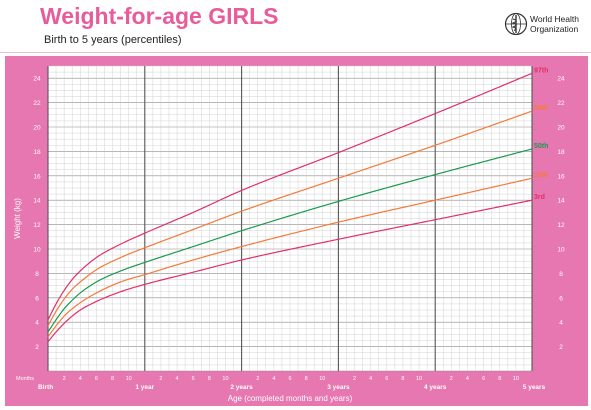  What do you see at coordinates (37, 225) in the screenshot?
I see `y-tick-label-left: 12` at bounding box center [37, 225].